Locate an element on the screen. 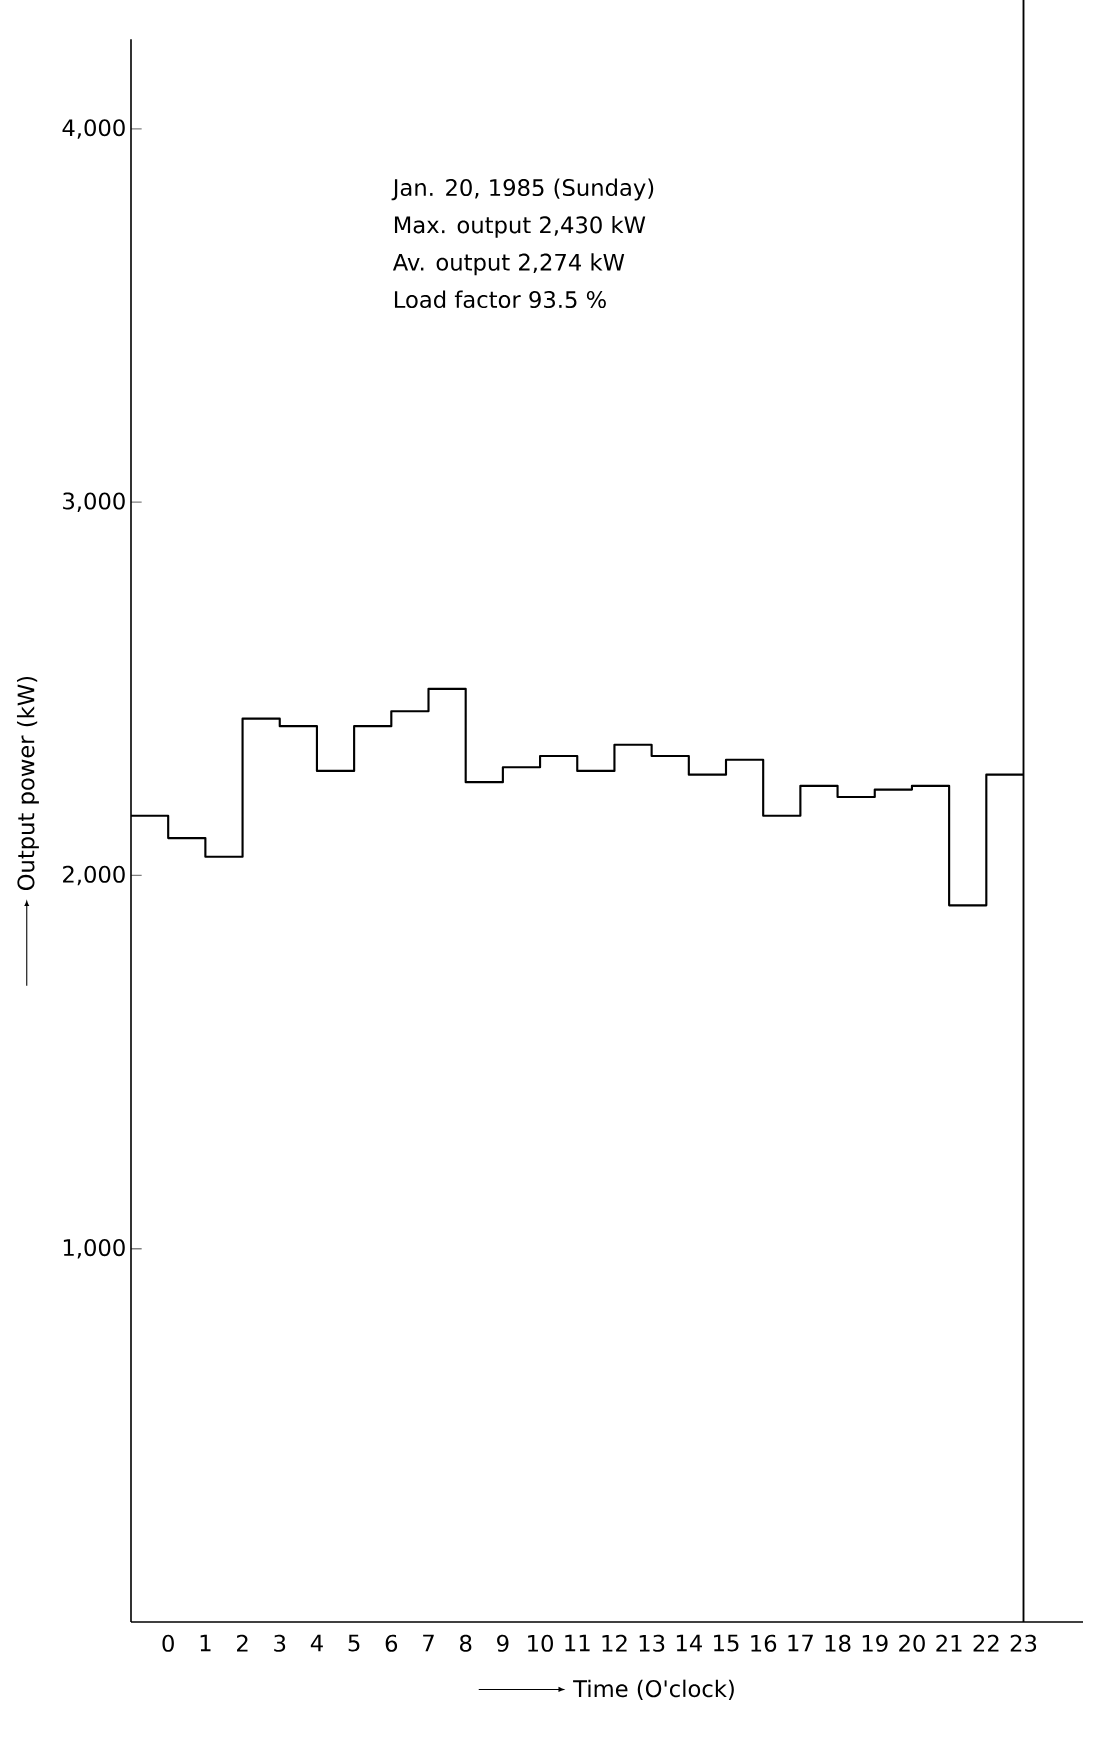  x-tick-label: 1 is located at coordinates (205, 1643).